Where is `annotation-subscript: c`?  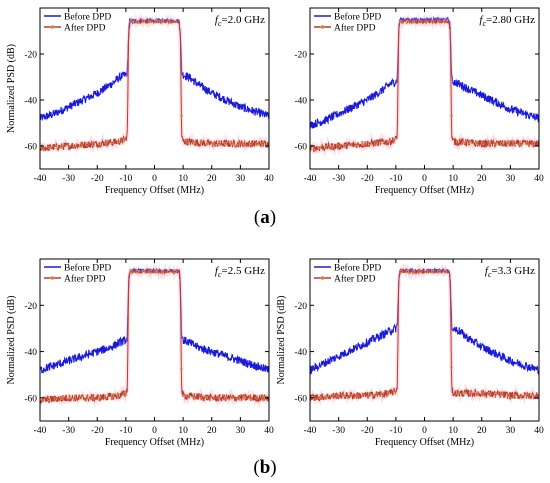 annotation-subscript: c is located at coordinates (484, 23).